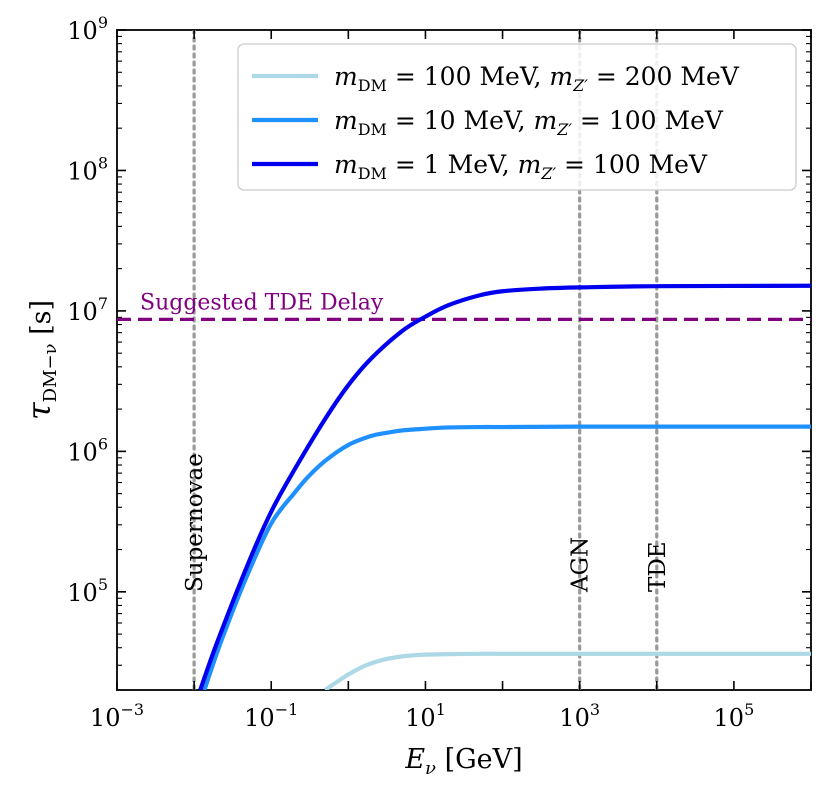 The image size is (832, 794). What do you see at coordinates (132, 709) in the screenshot?
I see `x-tick-label-exp: −3` at bounding box center [132, 709].